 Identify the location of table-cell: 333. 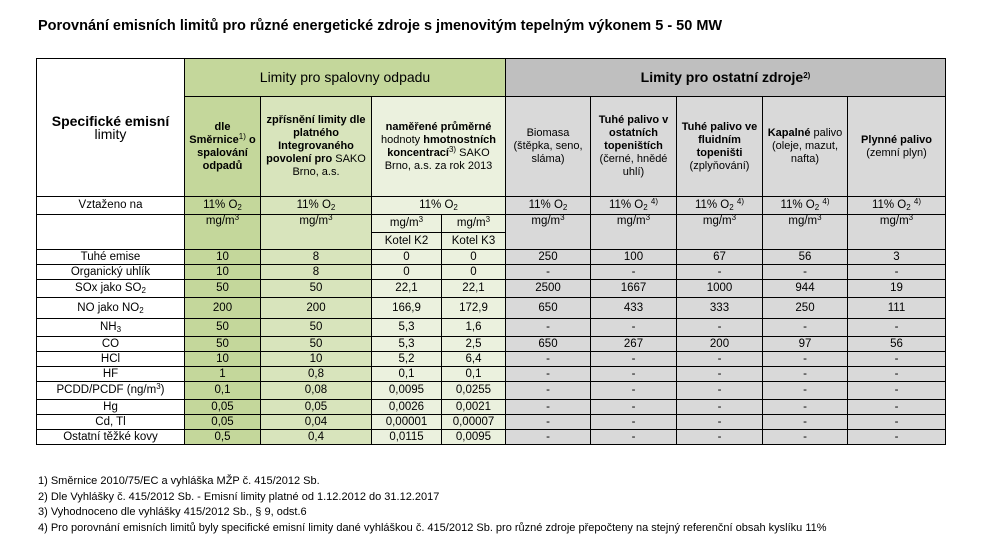
(719, 308).